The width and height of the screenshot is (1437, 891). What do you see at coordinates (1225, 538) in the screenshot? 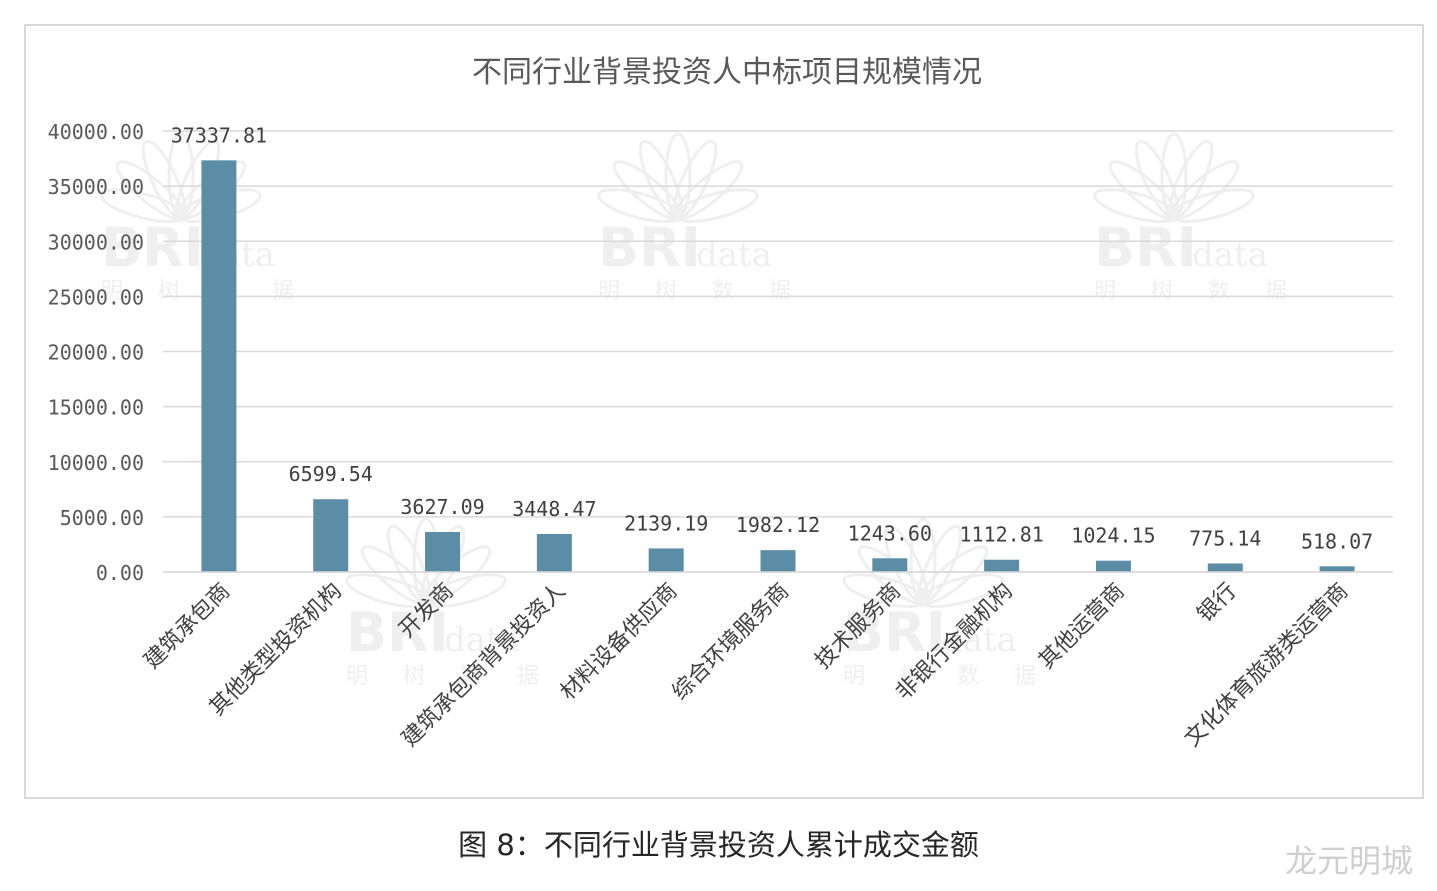
I see `data-label: 775.14` at bounding box center [1225, 538].